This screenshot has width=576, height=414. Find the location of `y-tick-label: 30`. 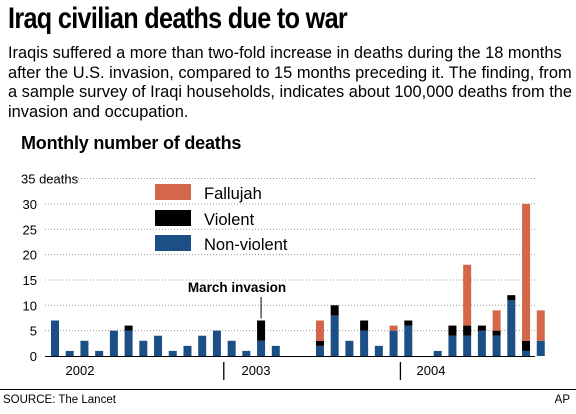

y-tick-label: 30 is located at coordinates (30, 204).